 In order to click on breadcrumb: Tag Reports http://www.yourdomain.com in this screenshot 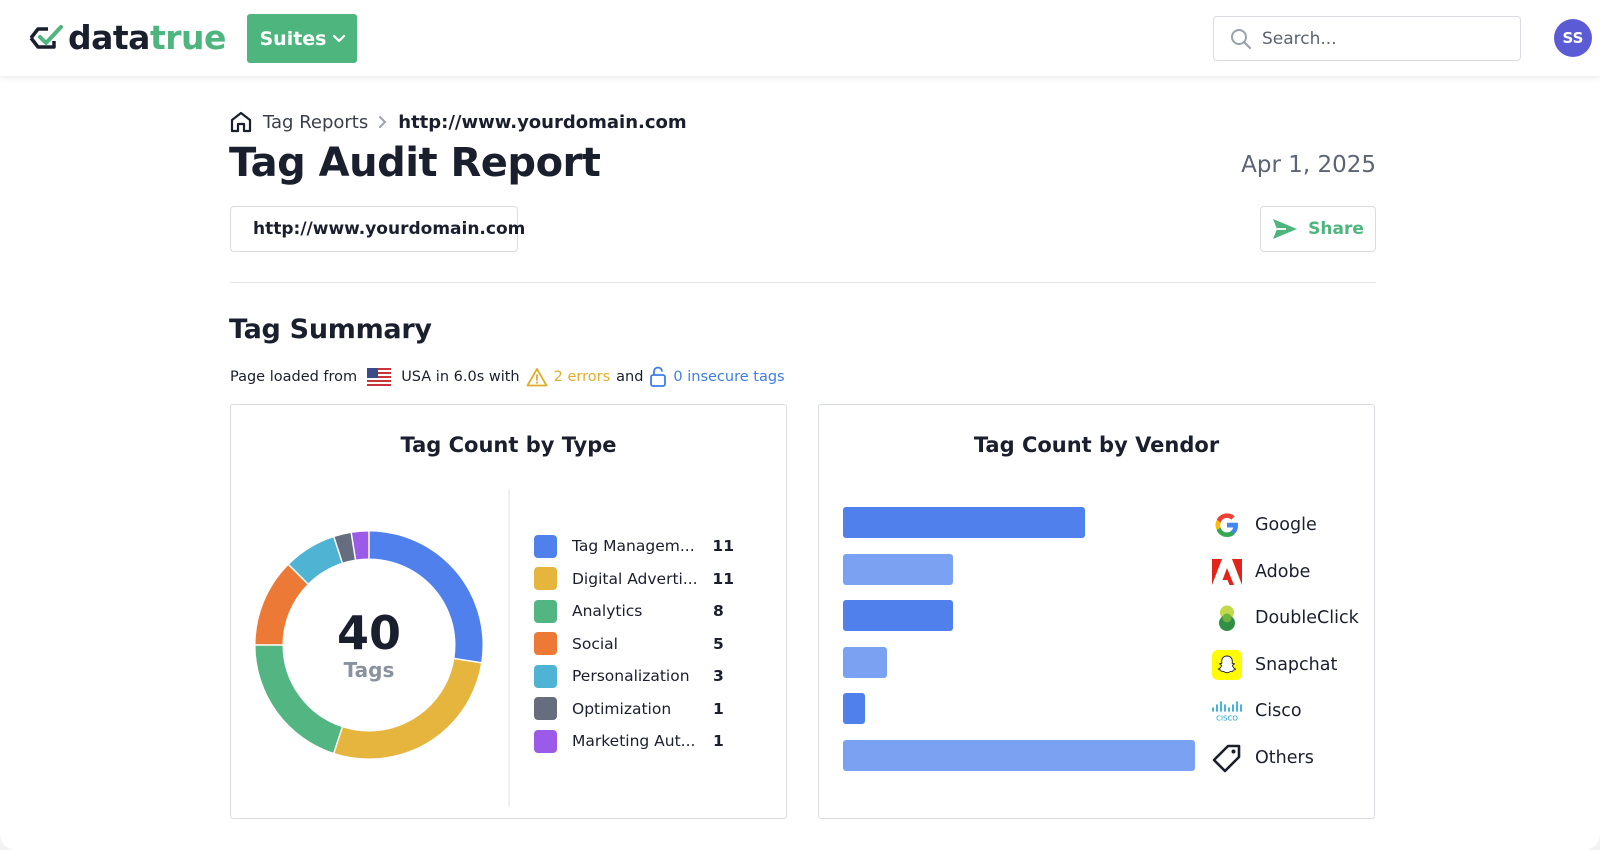, I will do `click(458, 122)`.